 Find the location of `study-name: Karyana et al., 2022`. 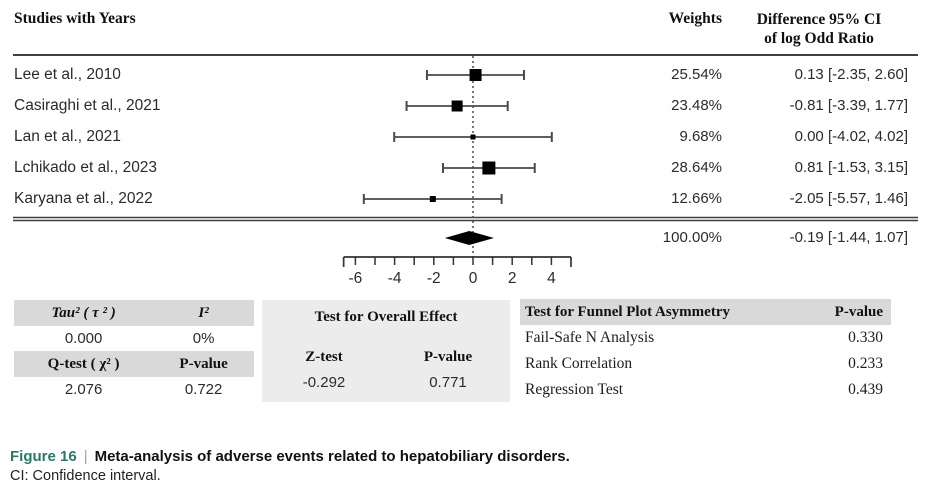

study-name: Karyana et al., 2022 is located at coordinates (83, 198).